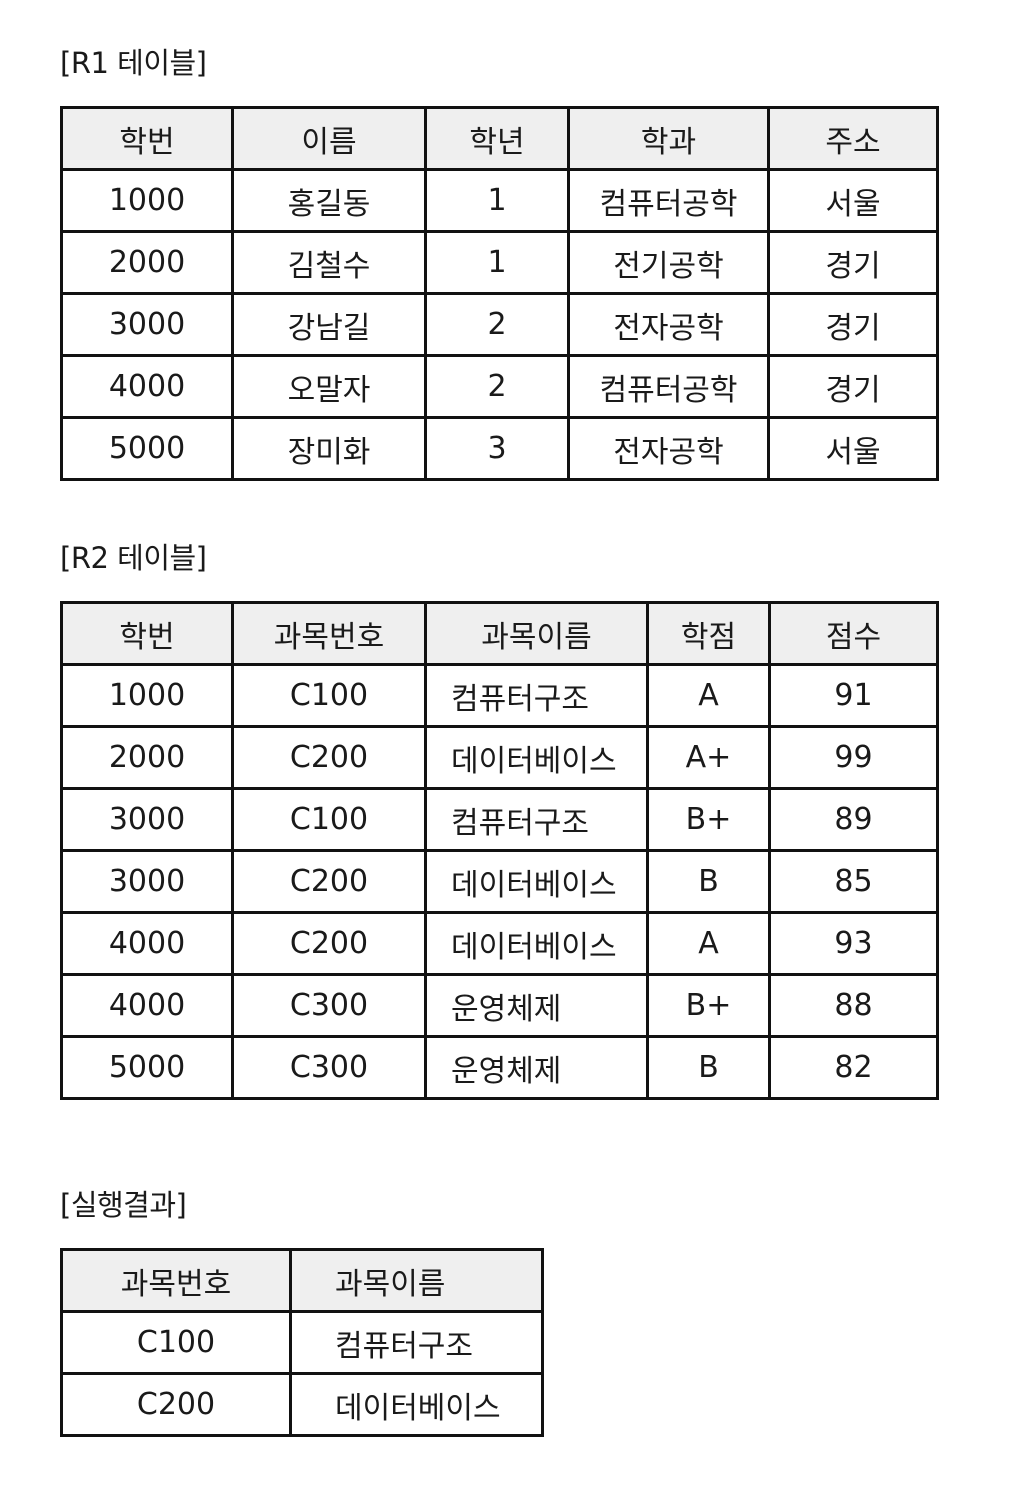 This screenshot has width=1019, height=1504. What do you see at coordinates (853, 881) in the screenshot?
I see `table-cell: 85` at bounding box center [853, 881].